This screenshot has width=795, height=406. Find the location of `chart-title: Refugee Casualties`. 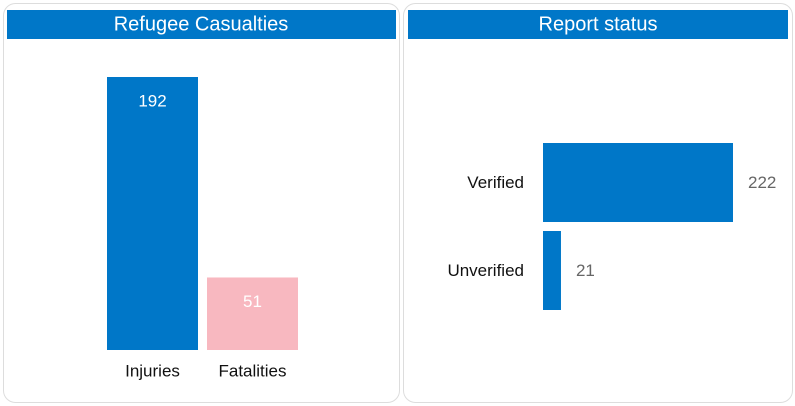

chart-title: Refugee Casualties is located at coordinates (201, 24).